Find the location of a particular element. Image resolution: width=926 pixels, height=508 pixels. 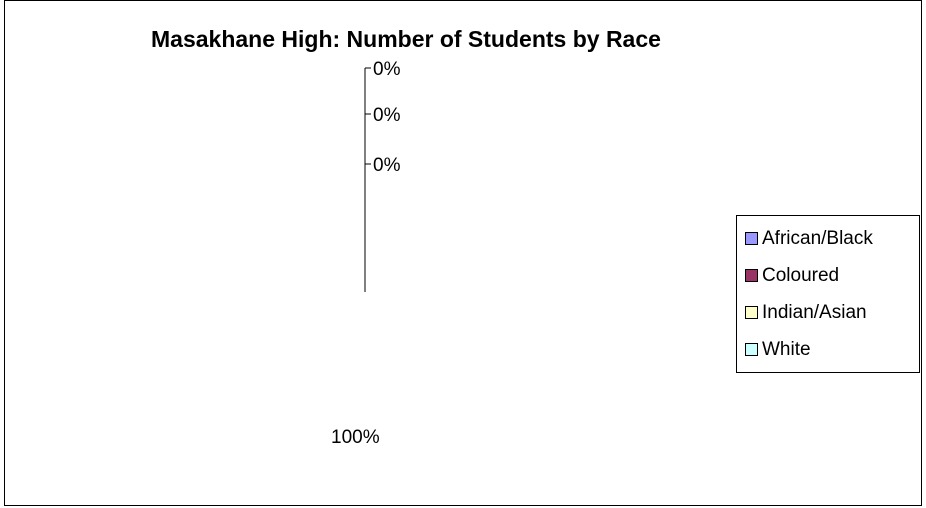

legend-label: Coloured is located at coordinates (801, 275).